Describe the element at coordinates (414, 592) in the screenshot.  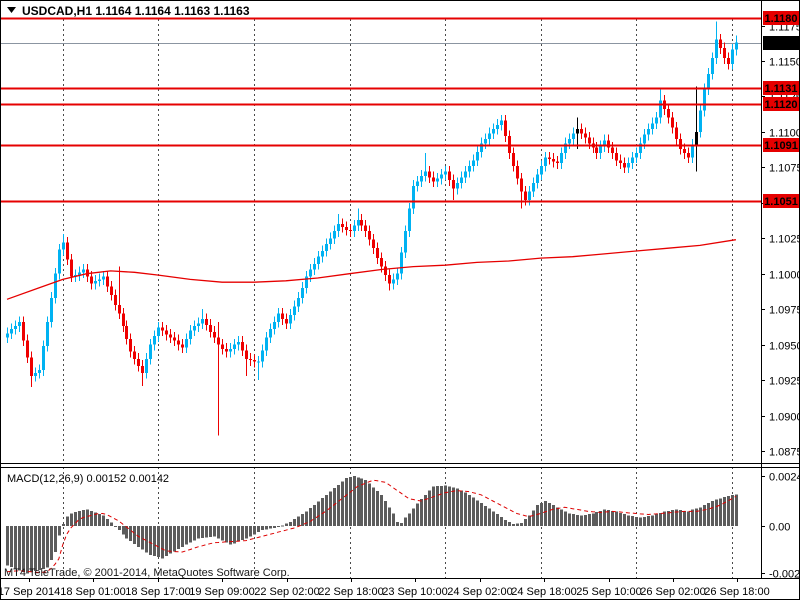
I see `time-tick-label: 23 Sep 10:00` at that location.